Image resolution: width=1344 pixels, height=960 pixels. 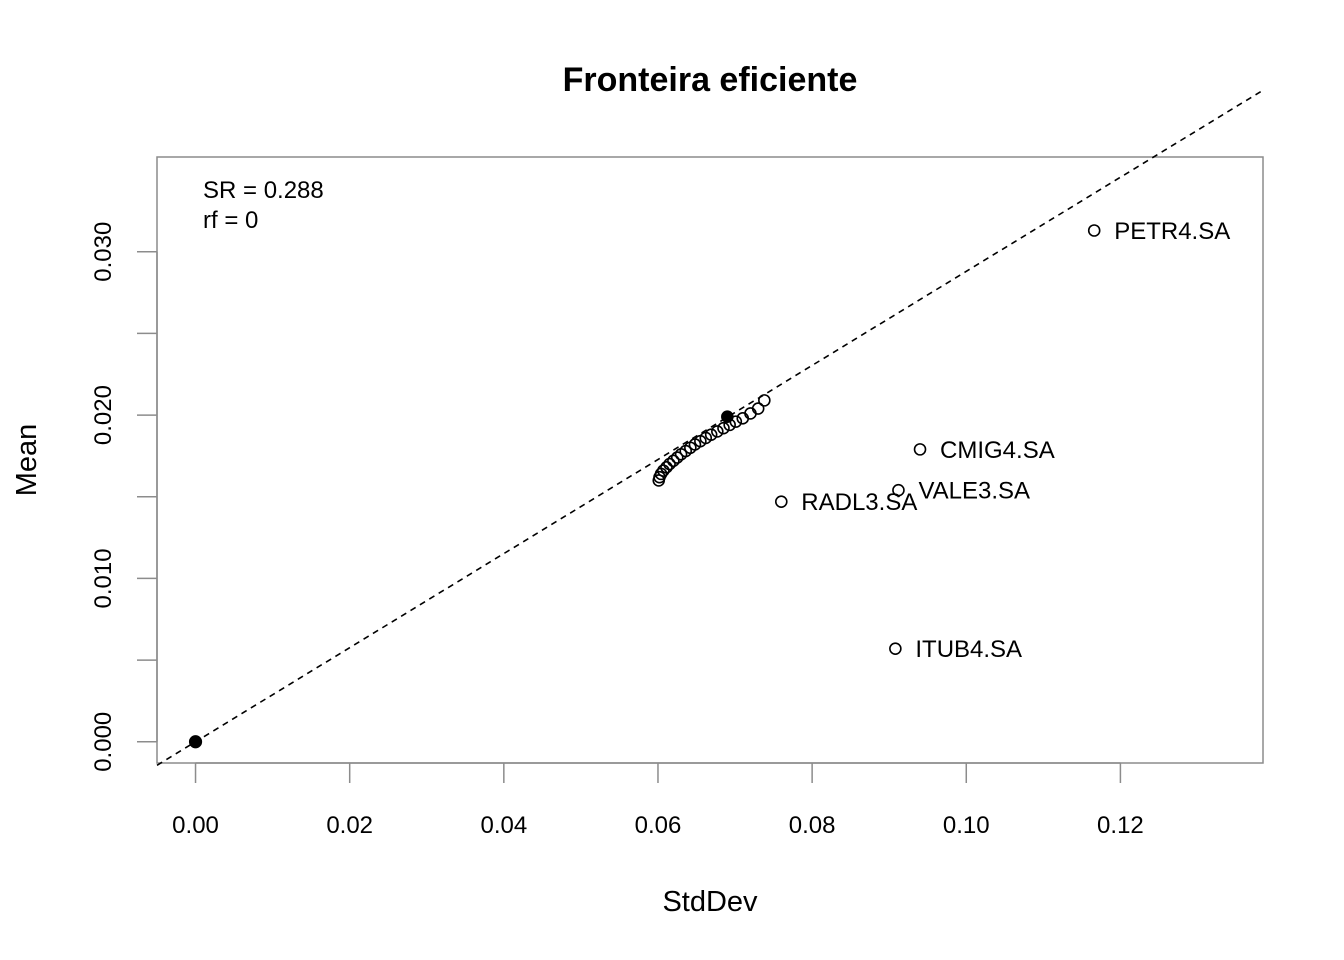 I want to click on x-tick-label: 0.08, so click(x=812, y=825).